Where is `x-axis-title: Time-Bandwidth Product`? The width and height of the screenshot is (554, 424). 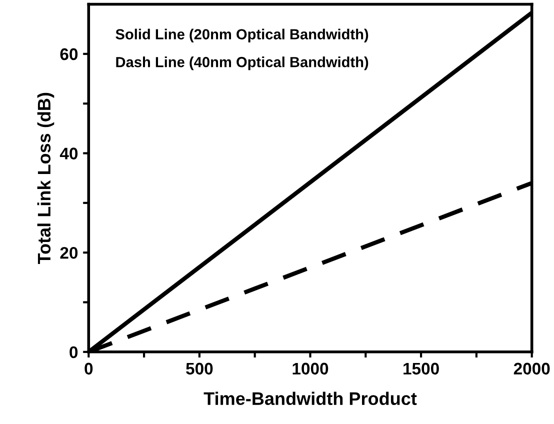
x-axis-title: Time-Bandwidth Product is located at coordinates (310, 399).